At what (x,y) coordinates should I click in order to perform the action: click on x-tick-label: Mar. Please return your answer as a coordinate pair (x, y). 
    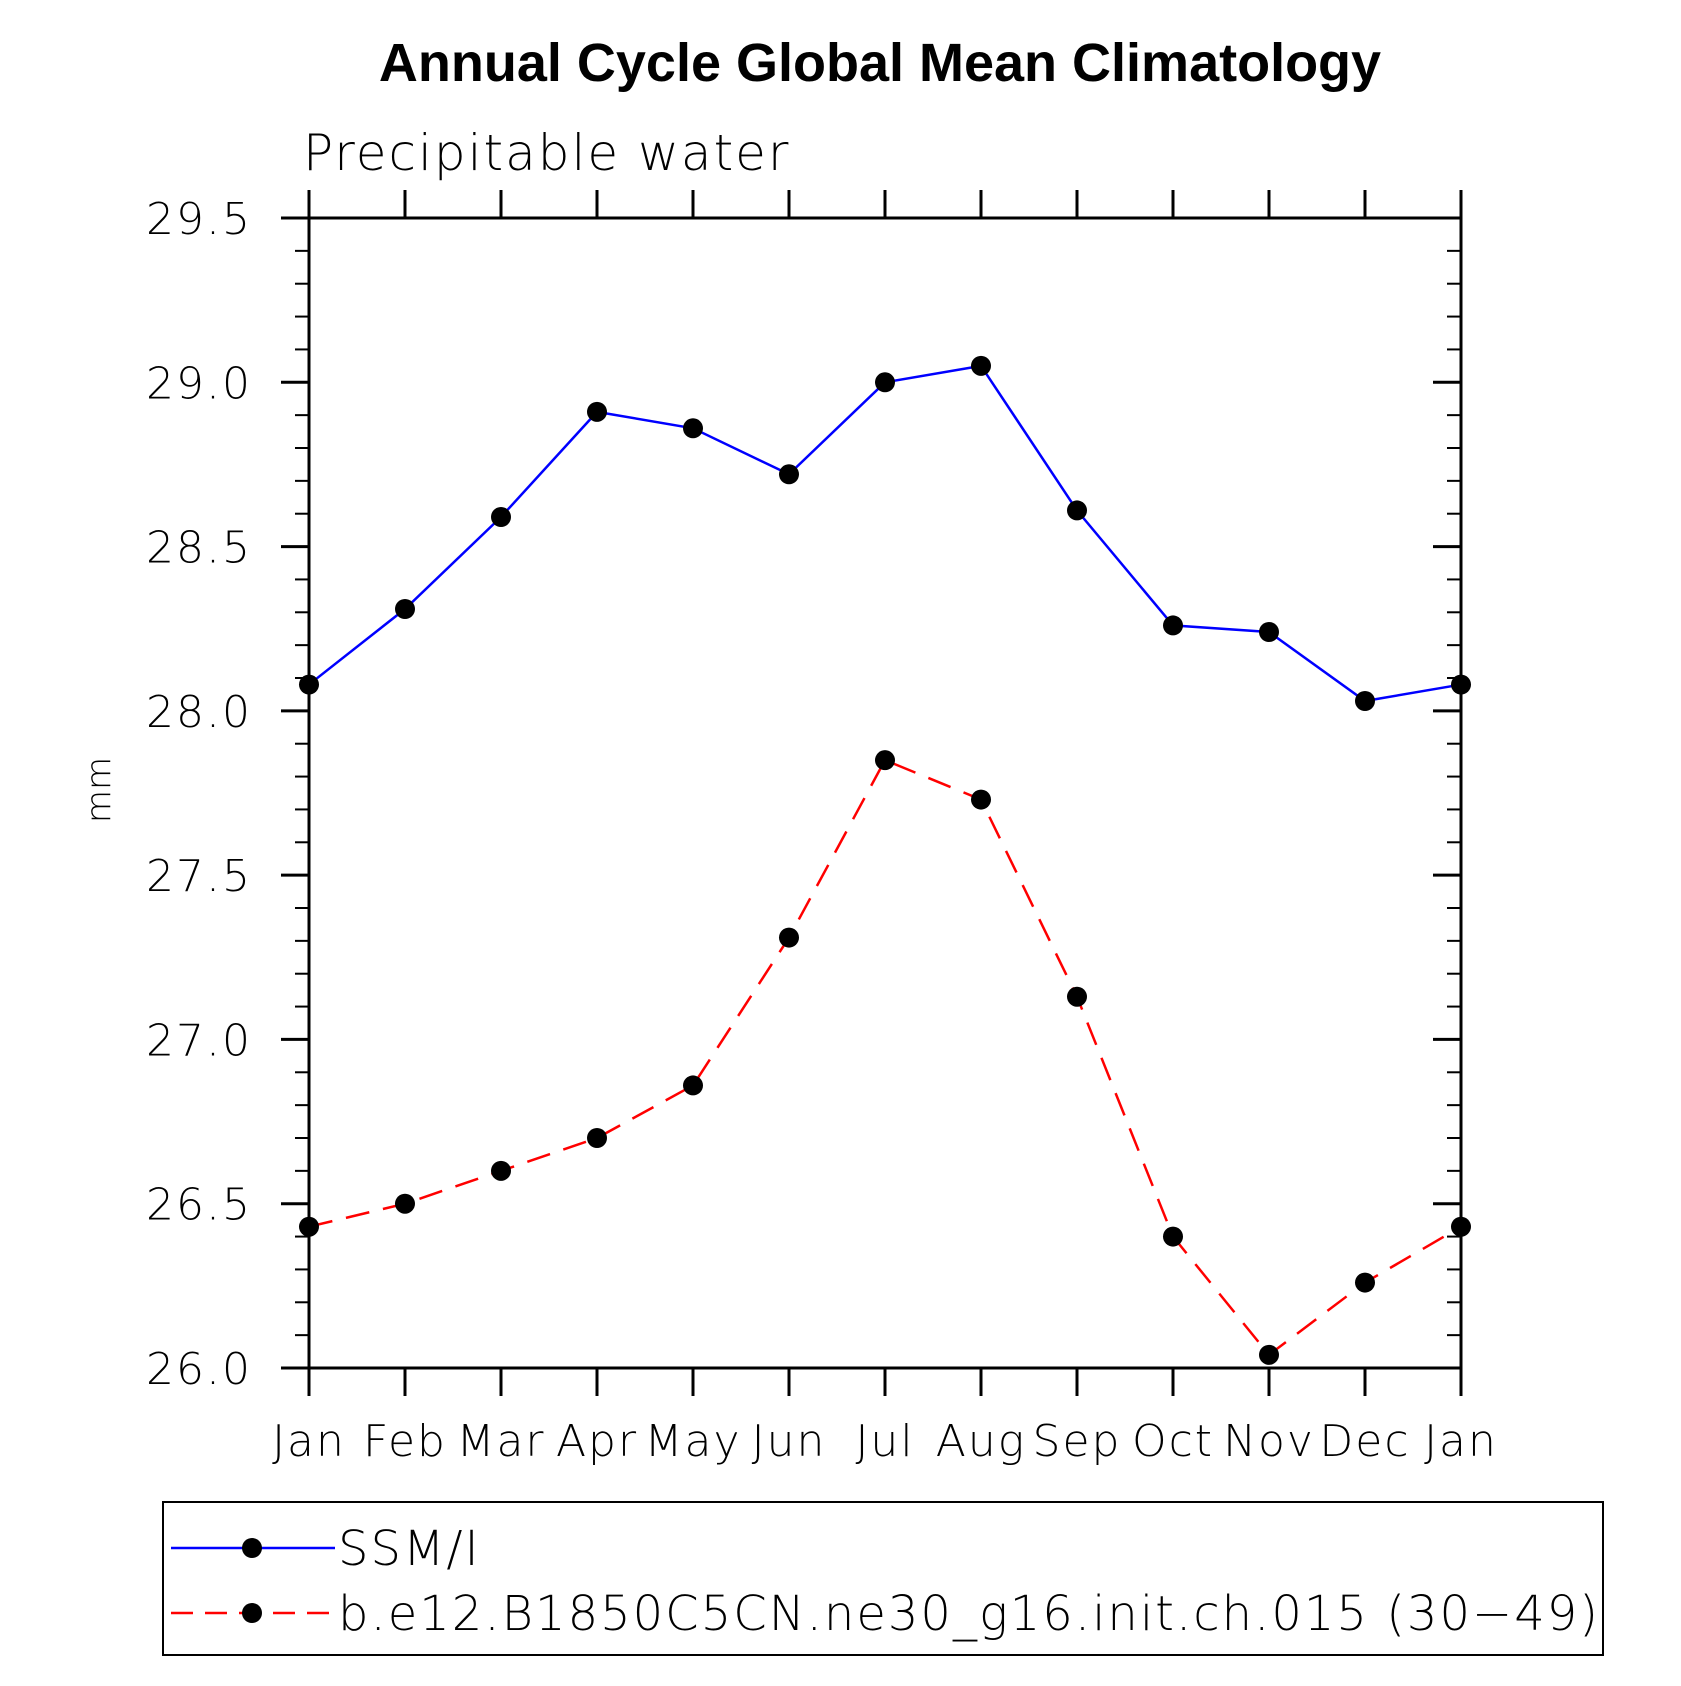
    Looking at the image, I should click on (500, 1441).